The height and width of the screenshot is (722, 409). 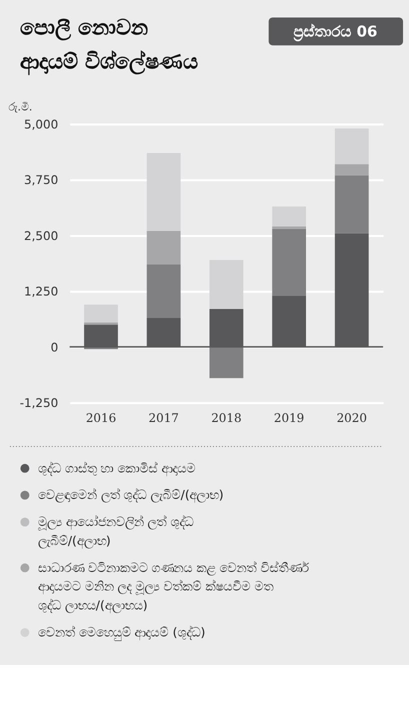 I want to click on y-axis-title: රු.මි., so click(x=20, y=107).